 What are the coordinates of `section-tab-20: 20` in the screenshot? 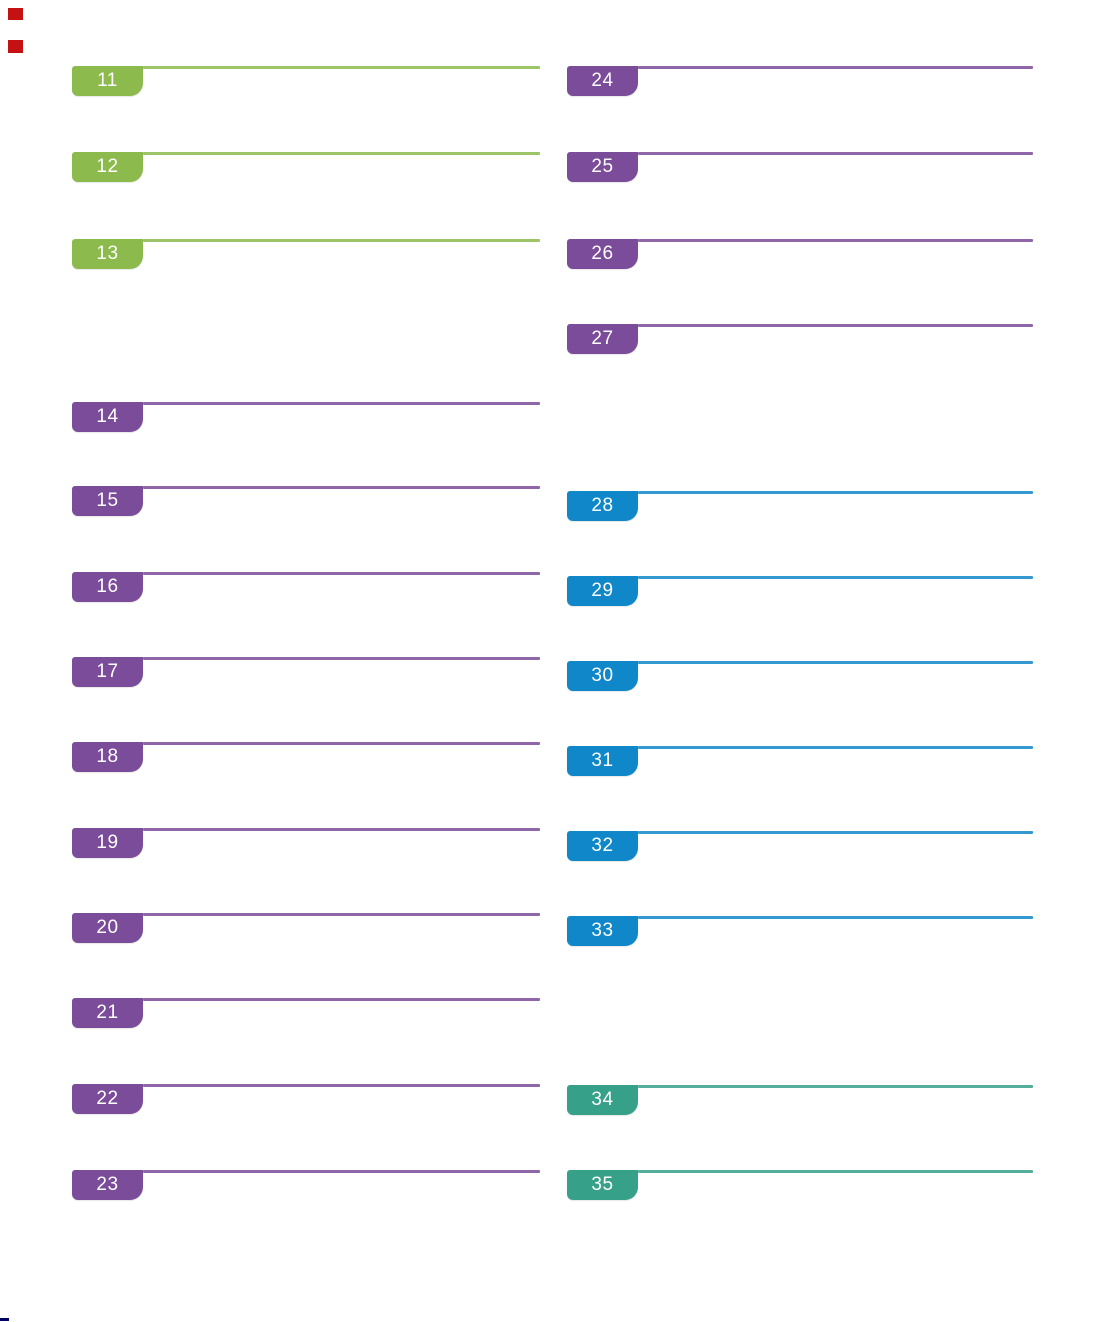 It's located at (107, 928).